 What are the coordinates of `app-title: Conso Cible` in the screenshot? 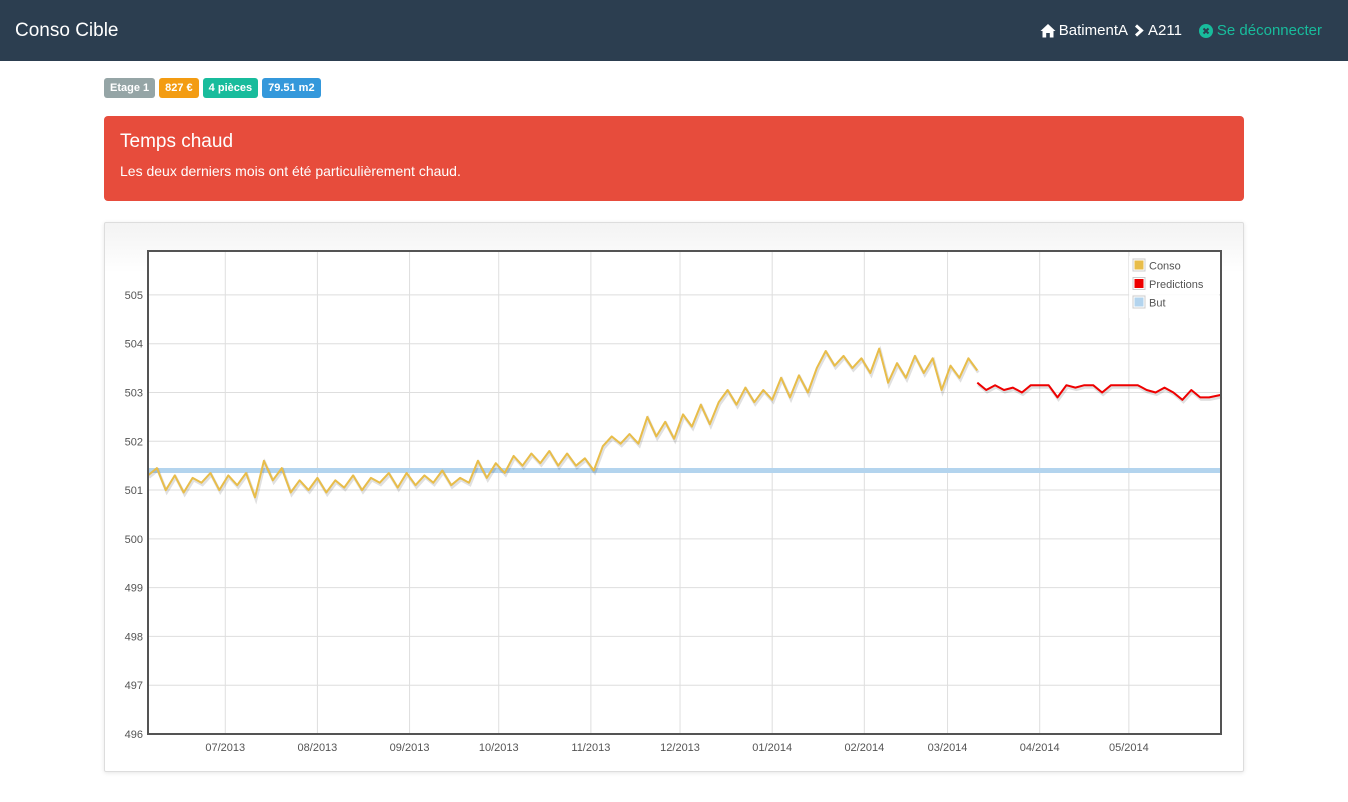 It's located at (67, 30).